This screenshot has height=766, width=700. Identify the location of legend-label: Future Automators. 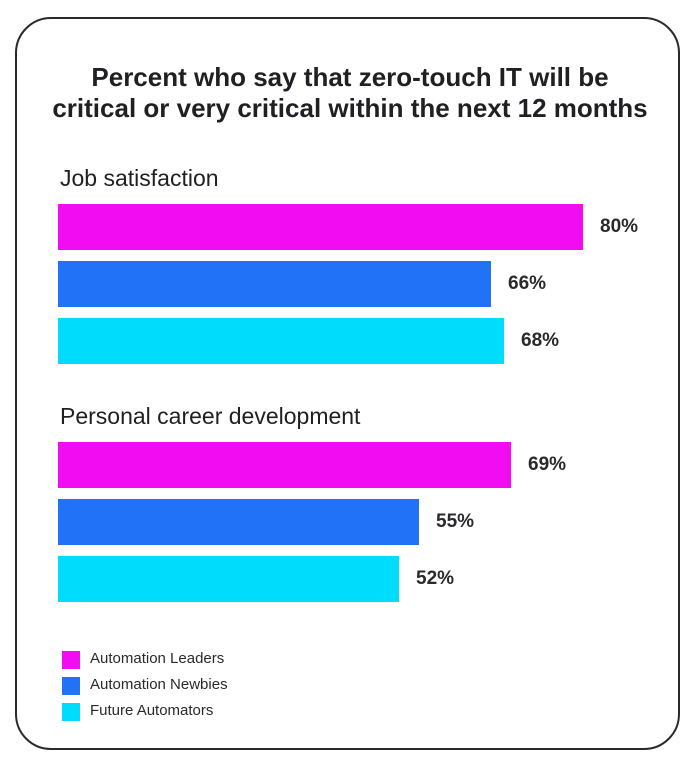
(152, 710).